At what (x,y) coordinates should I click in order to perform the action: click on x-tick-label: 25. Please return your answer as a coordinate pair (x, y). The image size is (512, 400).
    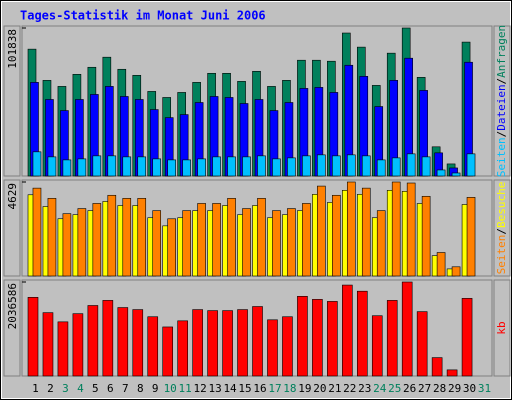
    Looking at the image, I should click on (394, 388).